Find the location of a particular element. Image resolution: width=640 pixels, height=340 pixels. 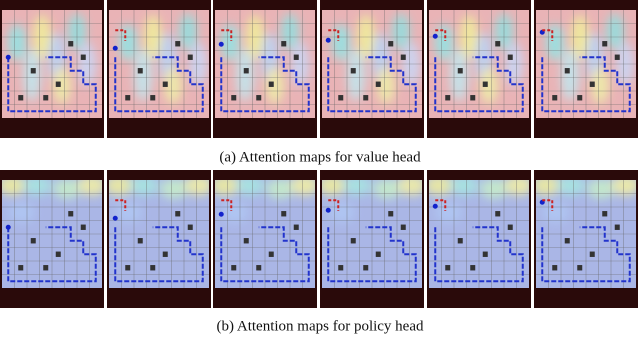

caption: (b) Attention maps for policy head is located at coordinates (320, 326).